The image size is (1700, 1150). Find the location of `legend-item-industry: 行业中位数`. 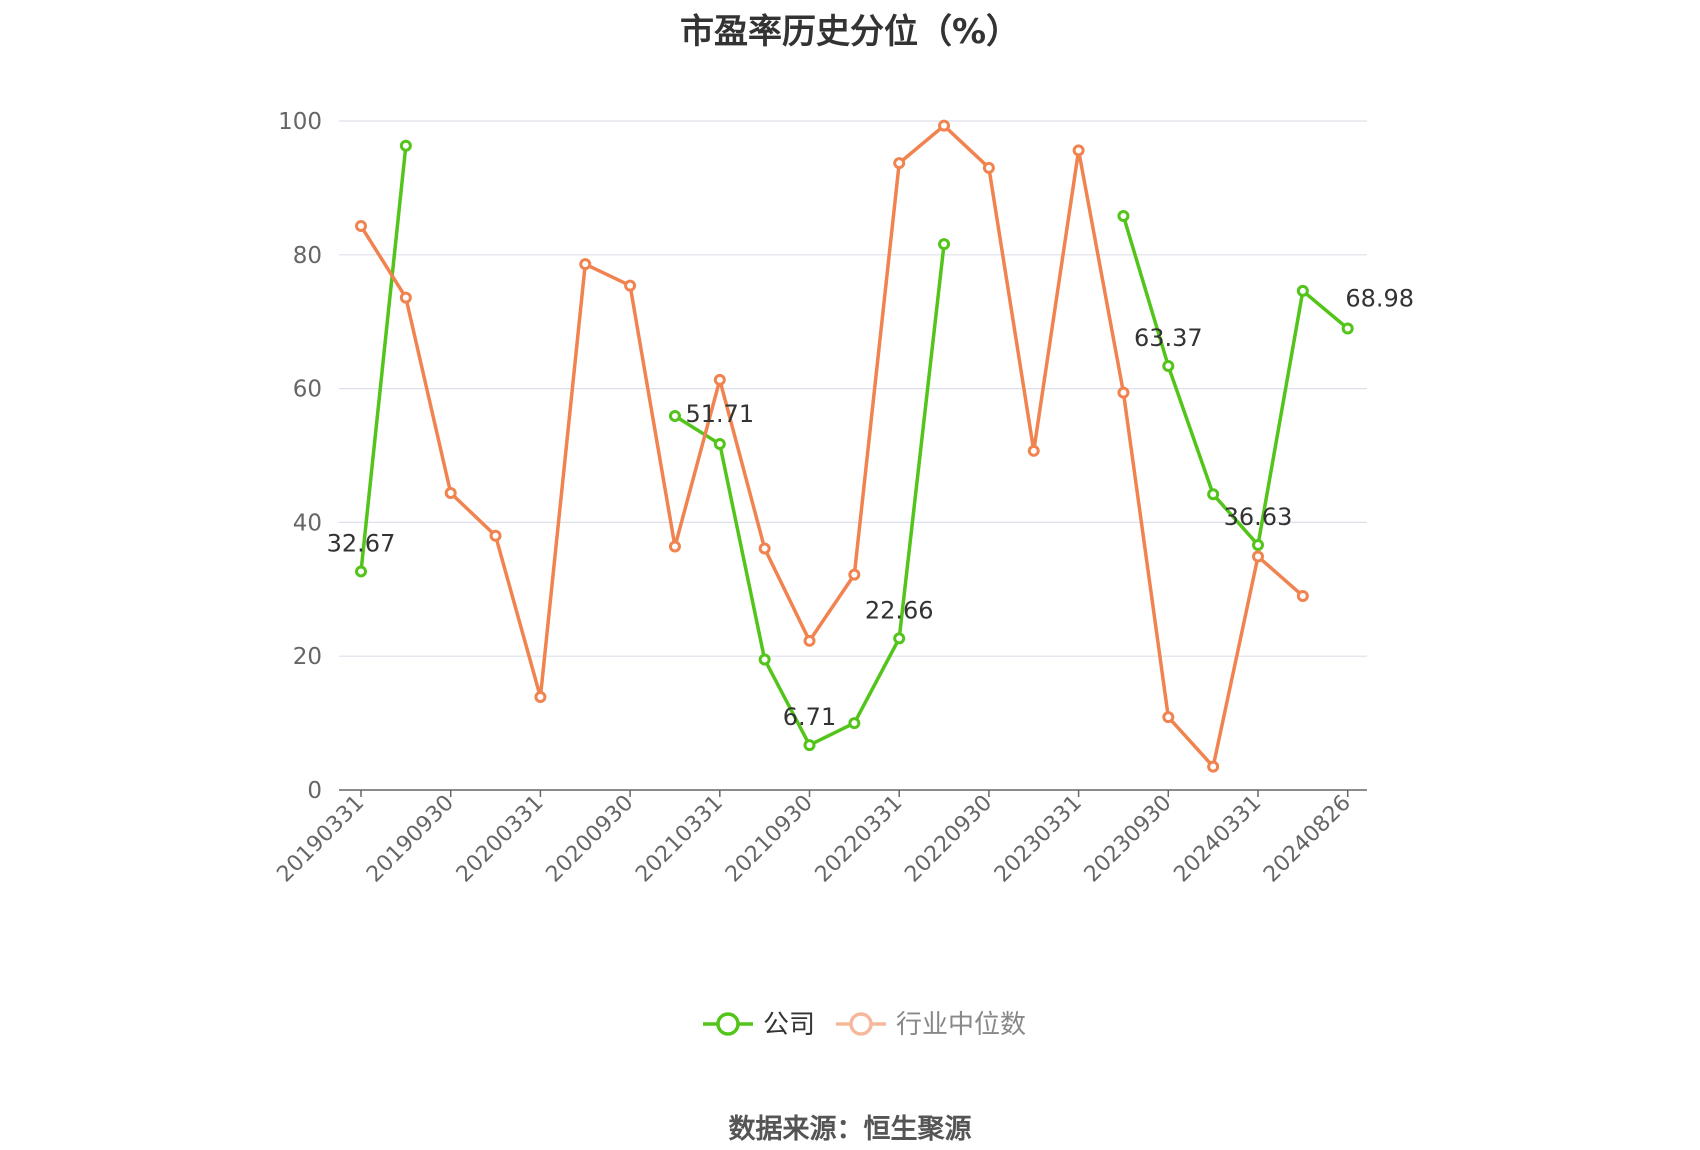

legend-item-industry: 行业中位数 is located at coordinates (931, 1025).